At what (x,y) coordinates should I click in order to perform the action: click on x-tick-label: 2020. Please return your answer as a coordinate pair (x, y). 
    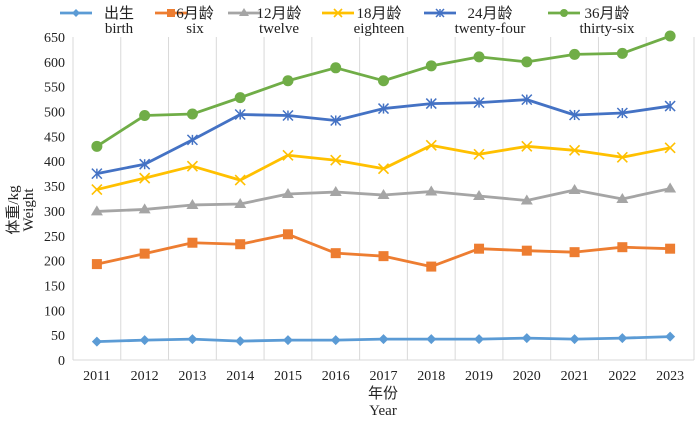
    Looking at the image, I should click on (527, 376).